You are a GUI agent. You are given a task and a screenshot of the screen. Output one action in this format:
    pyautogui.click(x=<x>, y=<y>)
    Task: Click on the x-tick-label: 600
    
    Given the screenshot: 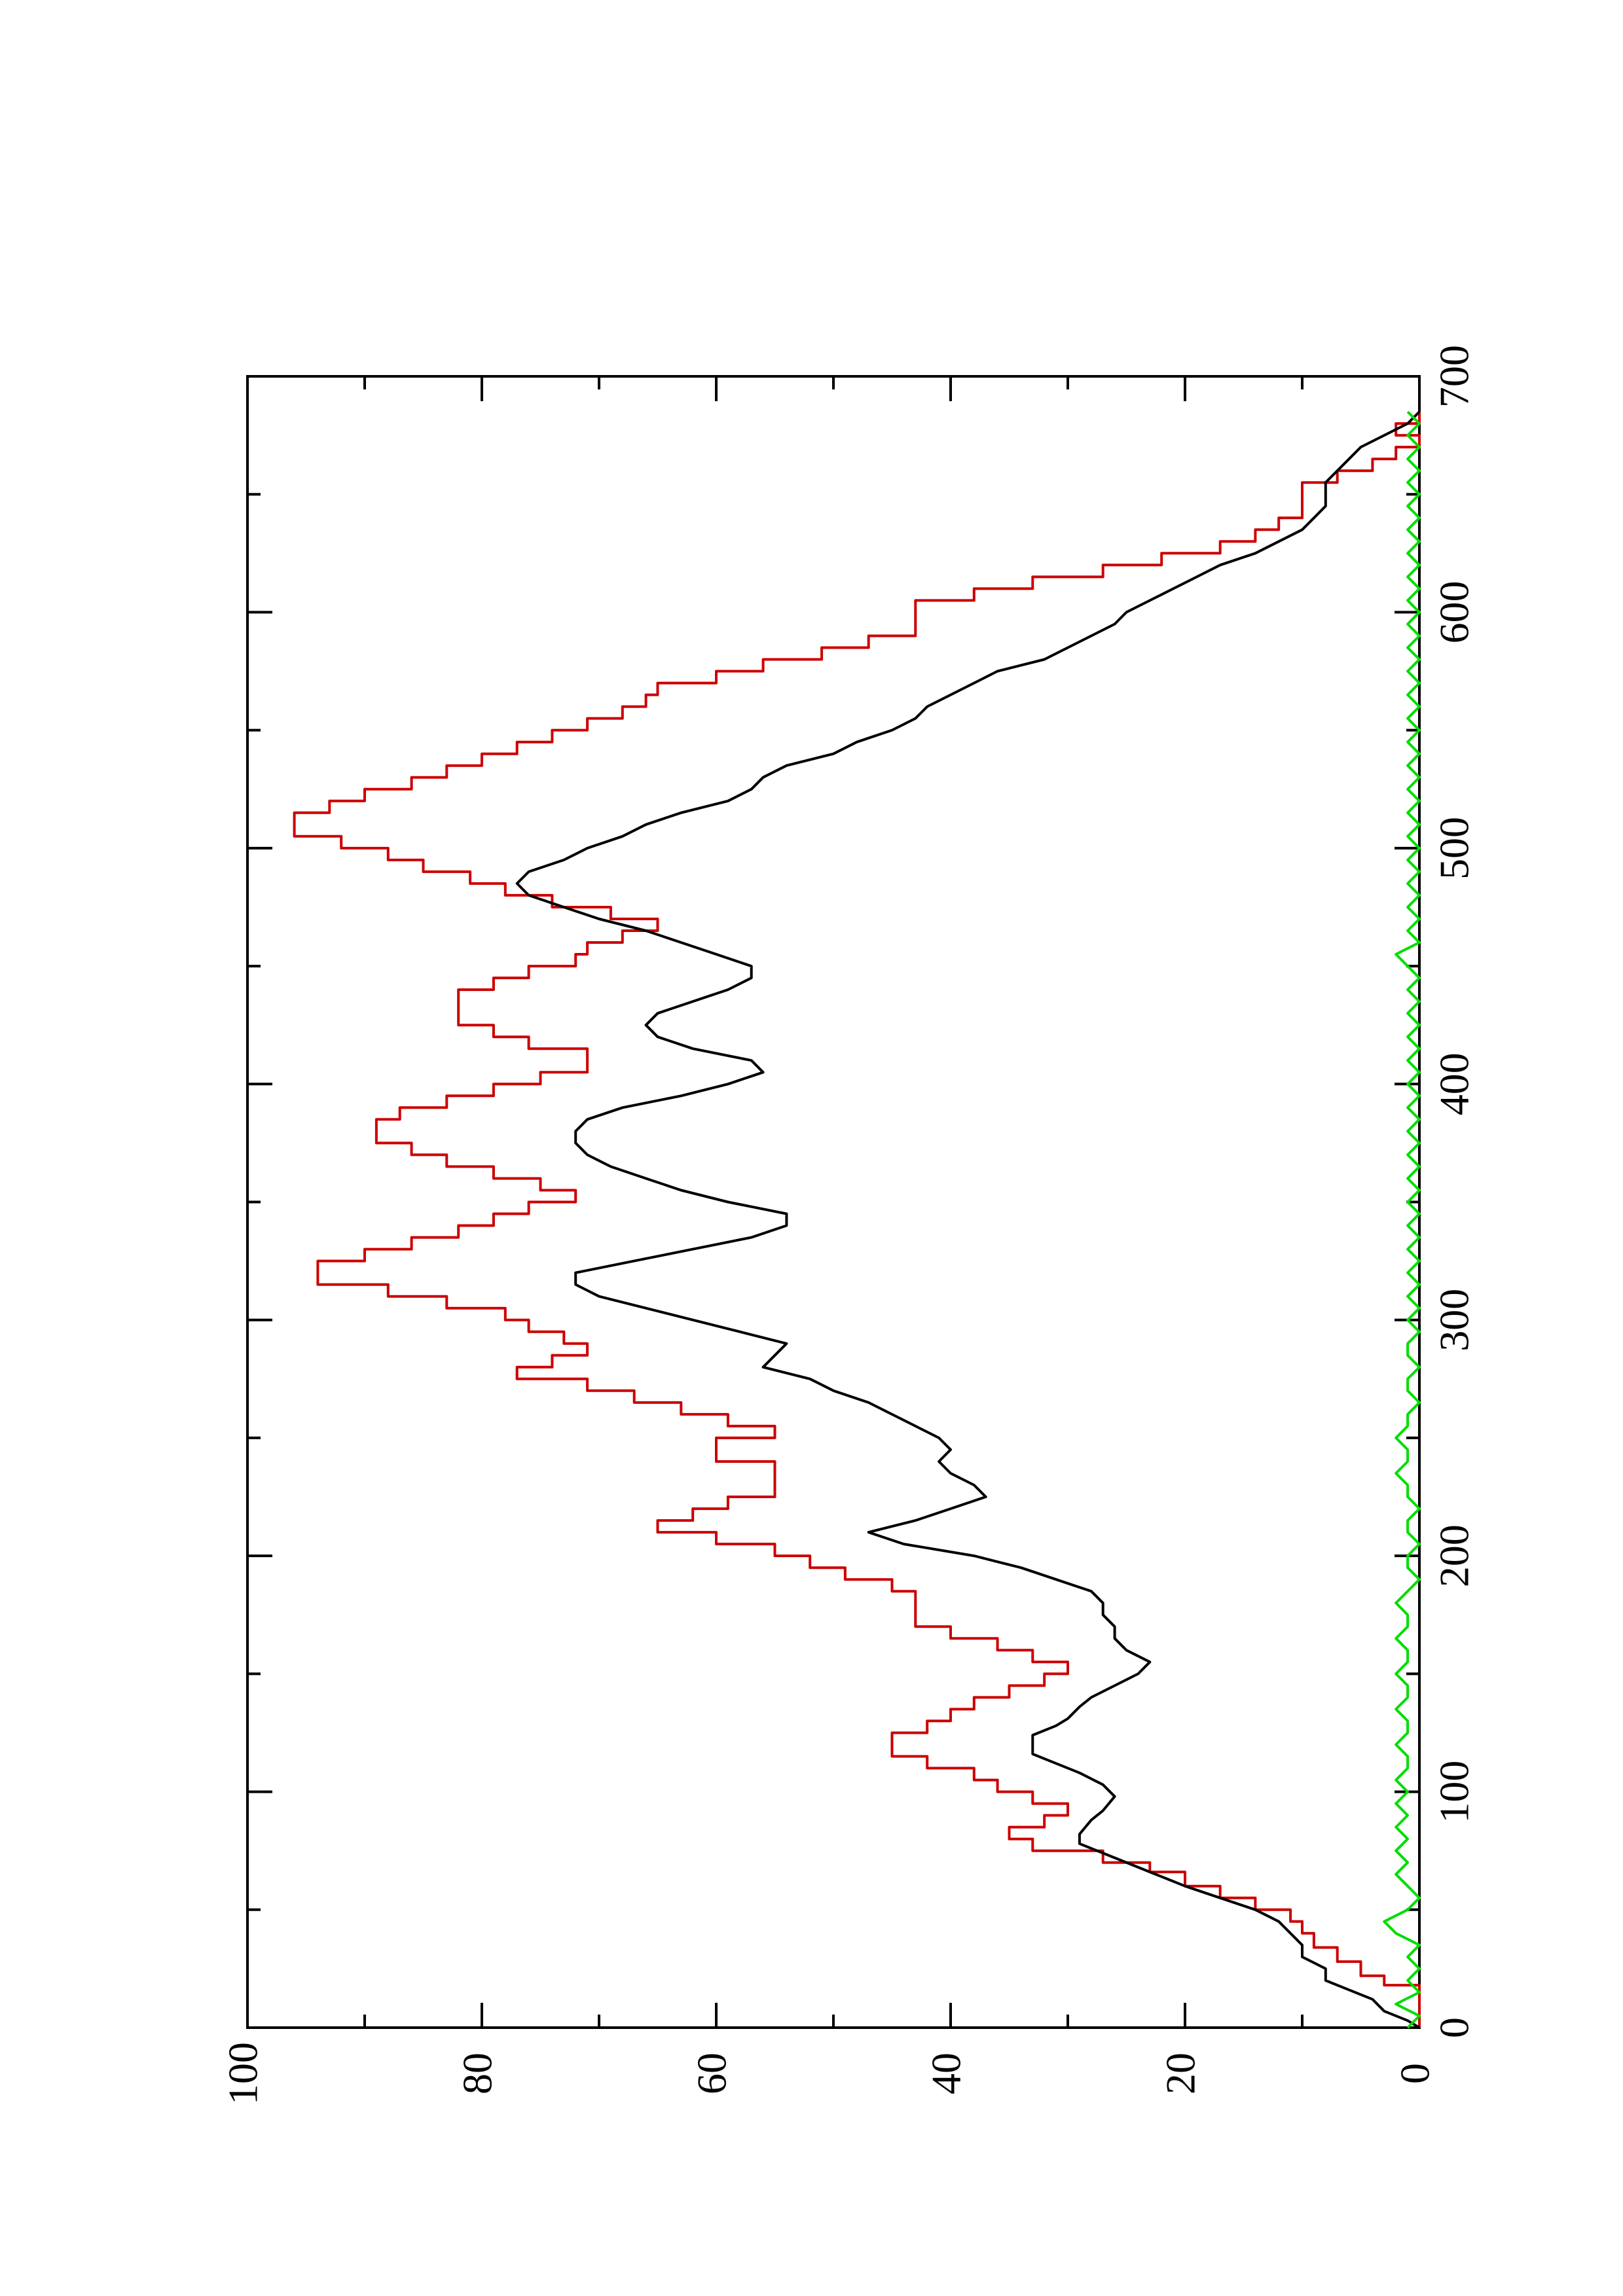 What is the action you would take?
    pyautogui.click(x=1454, y=612)
    